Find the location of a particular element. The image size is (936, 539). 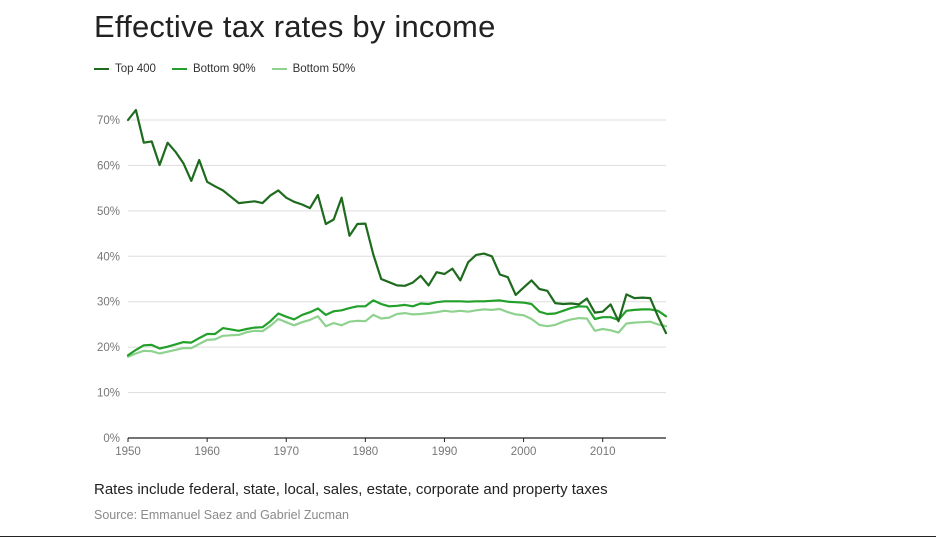

x-tick-label-1970: 1970 is located at coordinates (286, 452).